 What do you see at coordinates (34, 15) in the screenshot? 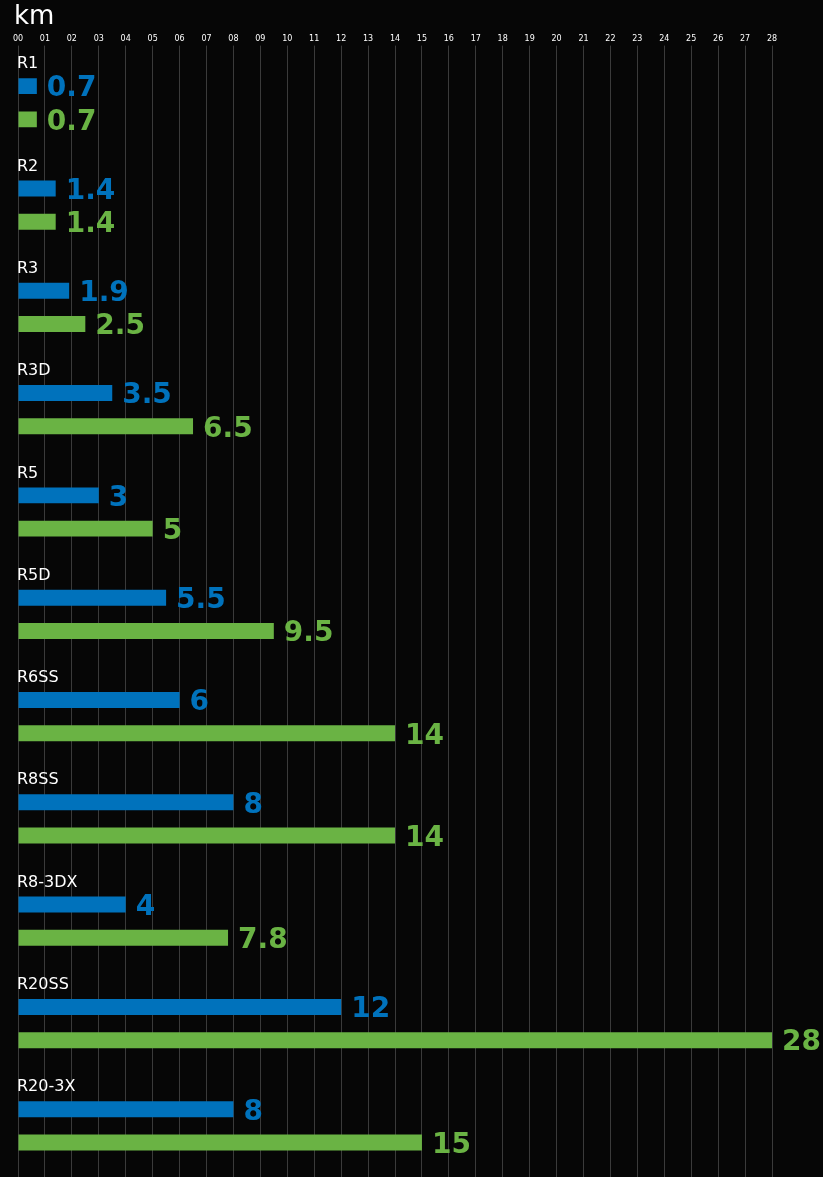
I see `x-axis-title: km` at bounding box center [34, 15].